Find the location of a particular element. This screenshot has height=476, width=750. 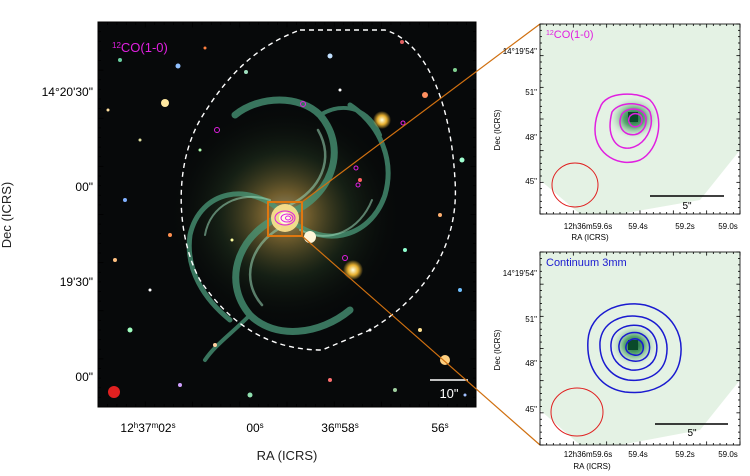

inset-continuum-tracer-label: Continuum 3mm is located at coordinates (586, 263).